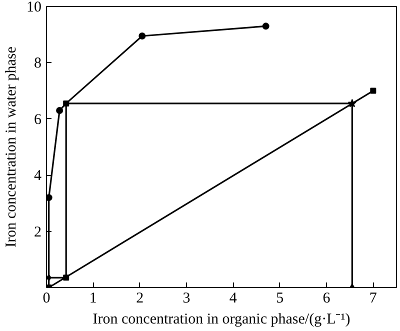 The image size is (400, 331). What do you see at coordinates (38, 176) in the screenshot?
I see `y-tick-label: 4` at bounding box center [38, 176].